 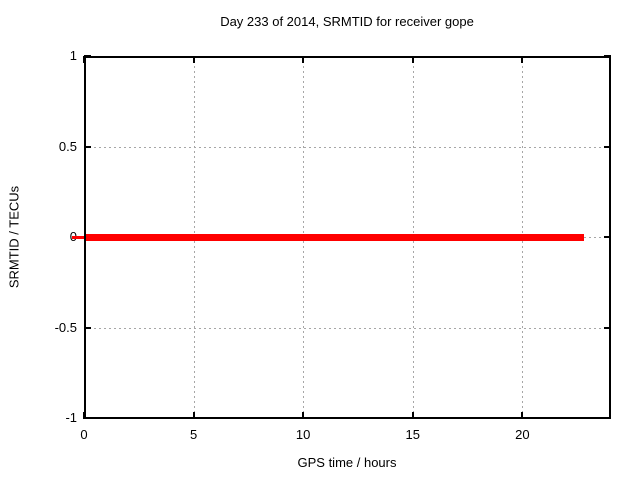 I want to click on x-axis-label: GPS time / hours, so click(x=347, y=462).